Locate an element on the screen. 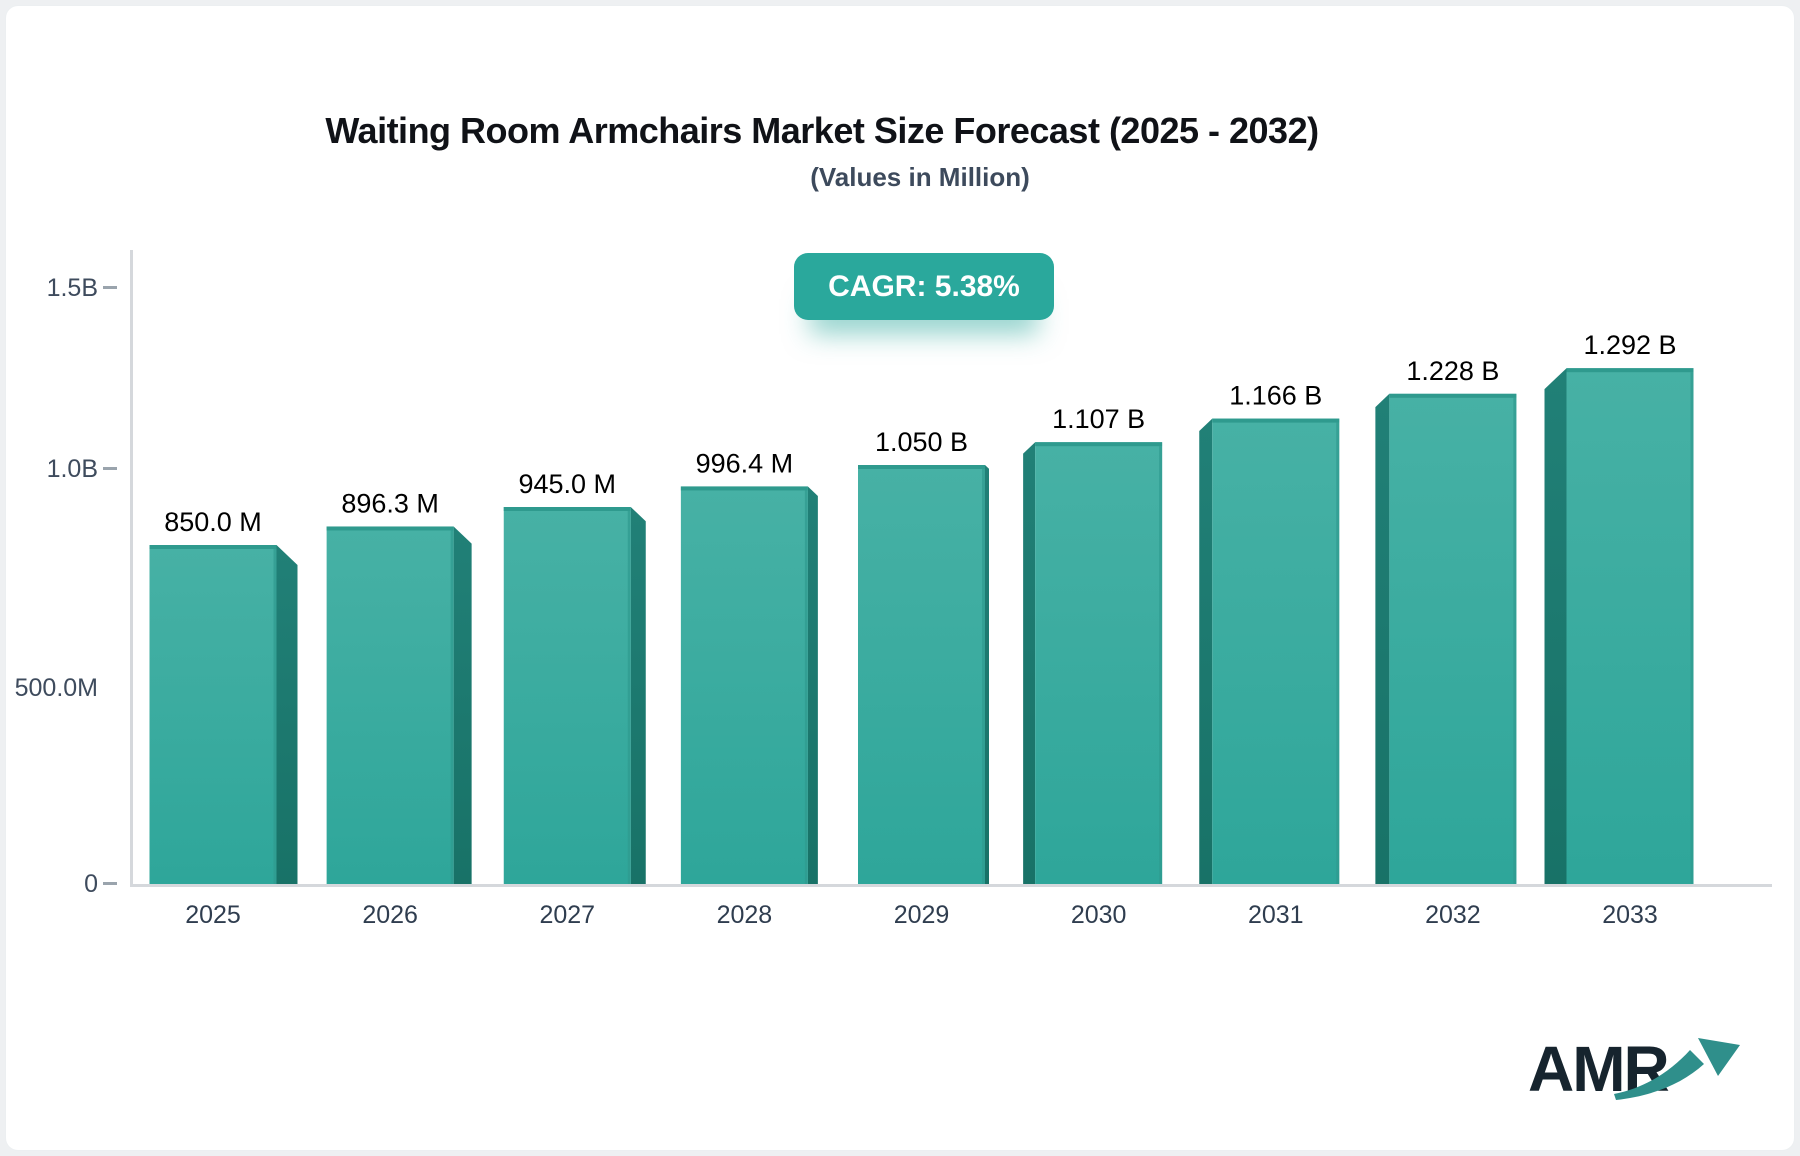 Image resolution: width=1800 pixels, height=1156 pixels. x-axis-label: 2031 is located at coordinates (1276, 915).